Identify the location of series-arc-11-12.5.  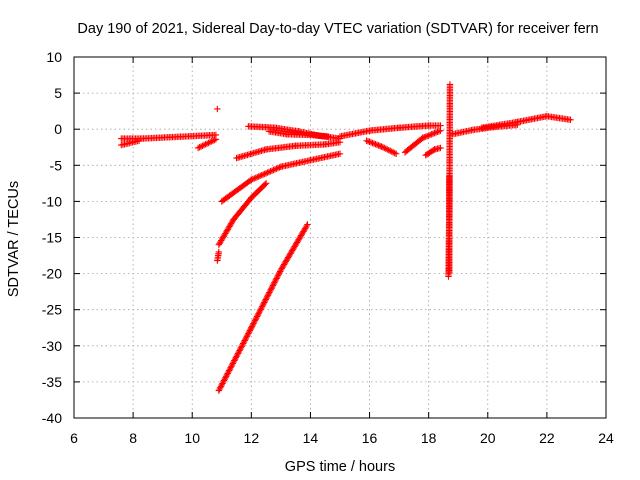
(242, 214).